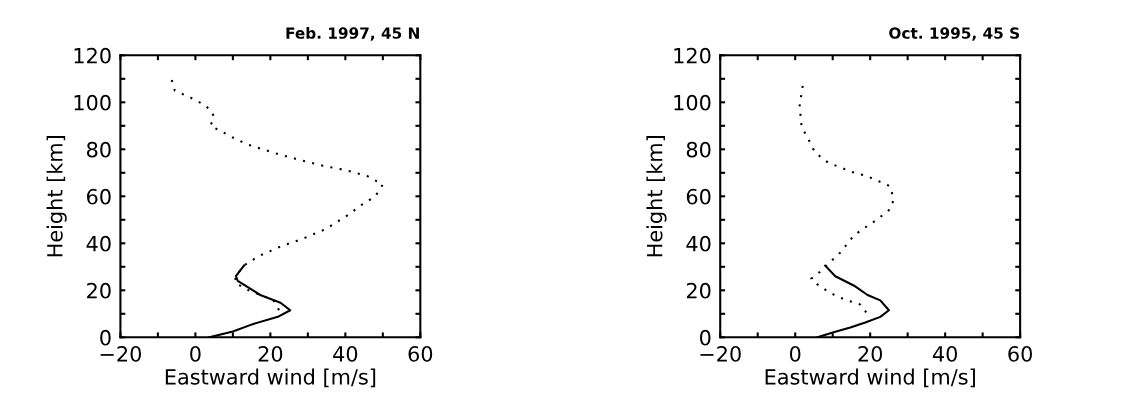 The image size is (1136, 419). Describe the element at coordinates (846, 199) in the screenshot. I see `line-series` at that location.